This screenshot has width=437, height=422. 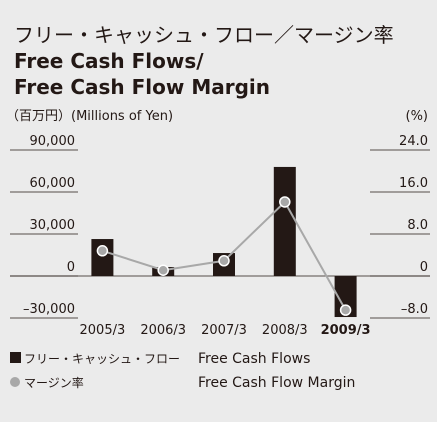 What do you see at coordinates (204, 35) in the screenshot?
I see `chart-title: フリー・キャッシュ・フロー／マージン率` at bounding box center [204, 35].